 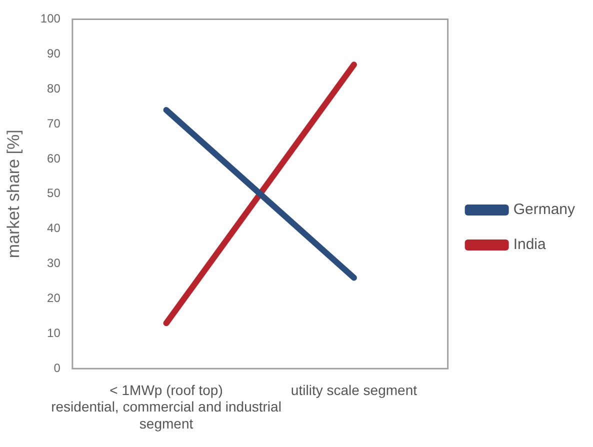 I want to click on y-tick-label: 60, so click(x=54, y=158).